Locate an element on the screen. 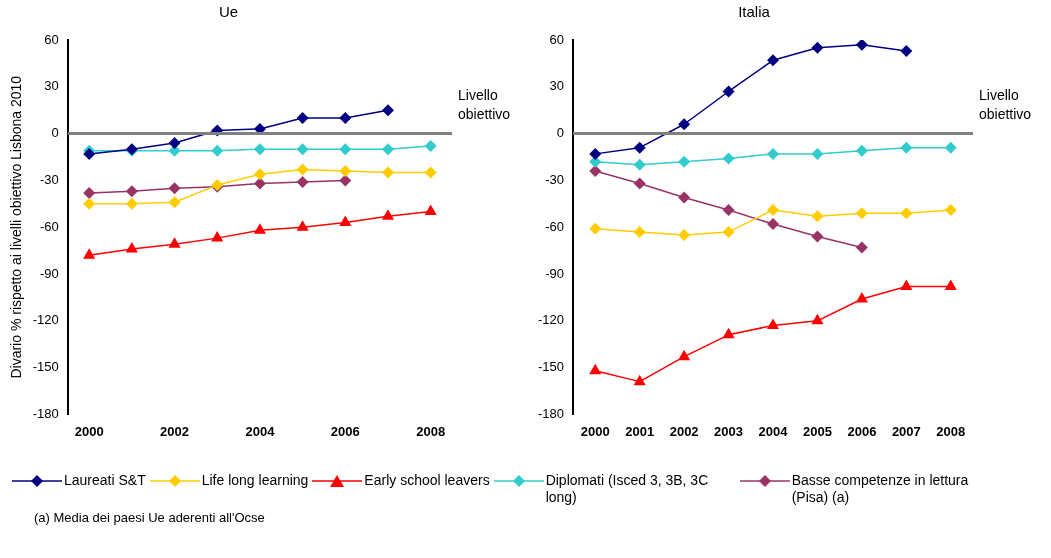 The image size is (1051, 558). y-axis-title: Divario % rispetto ai livelli obiettivo Lisbona 2010 is located at coordinates (16, 227).